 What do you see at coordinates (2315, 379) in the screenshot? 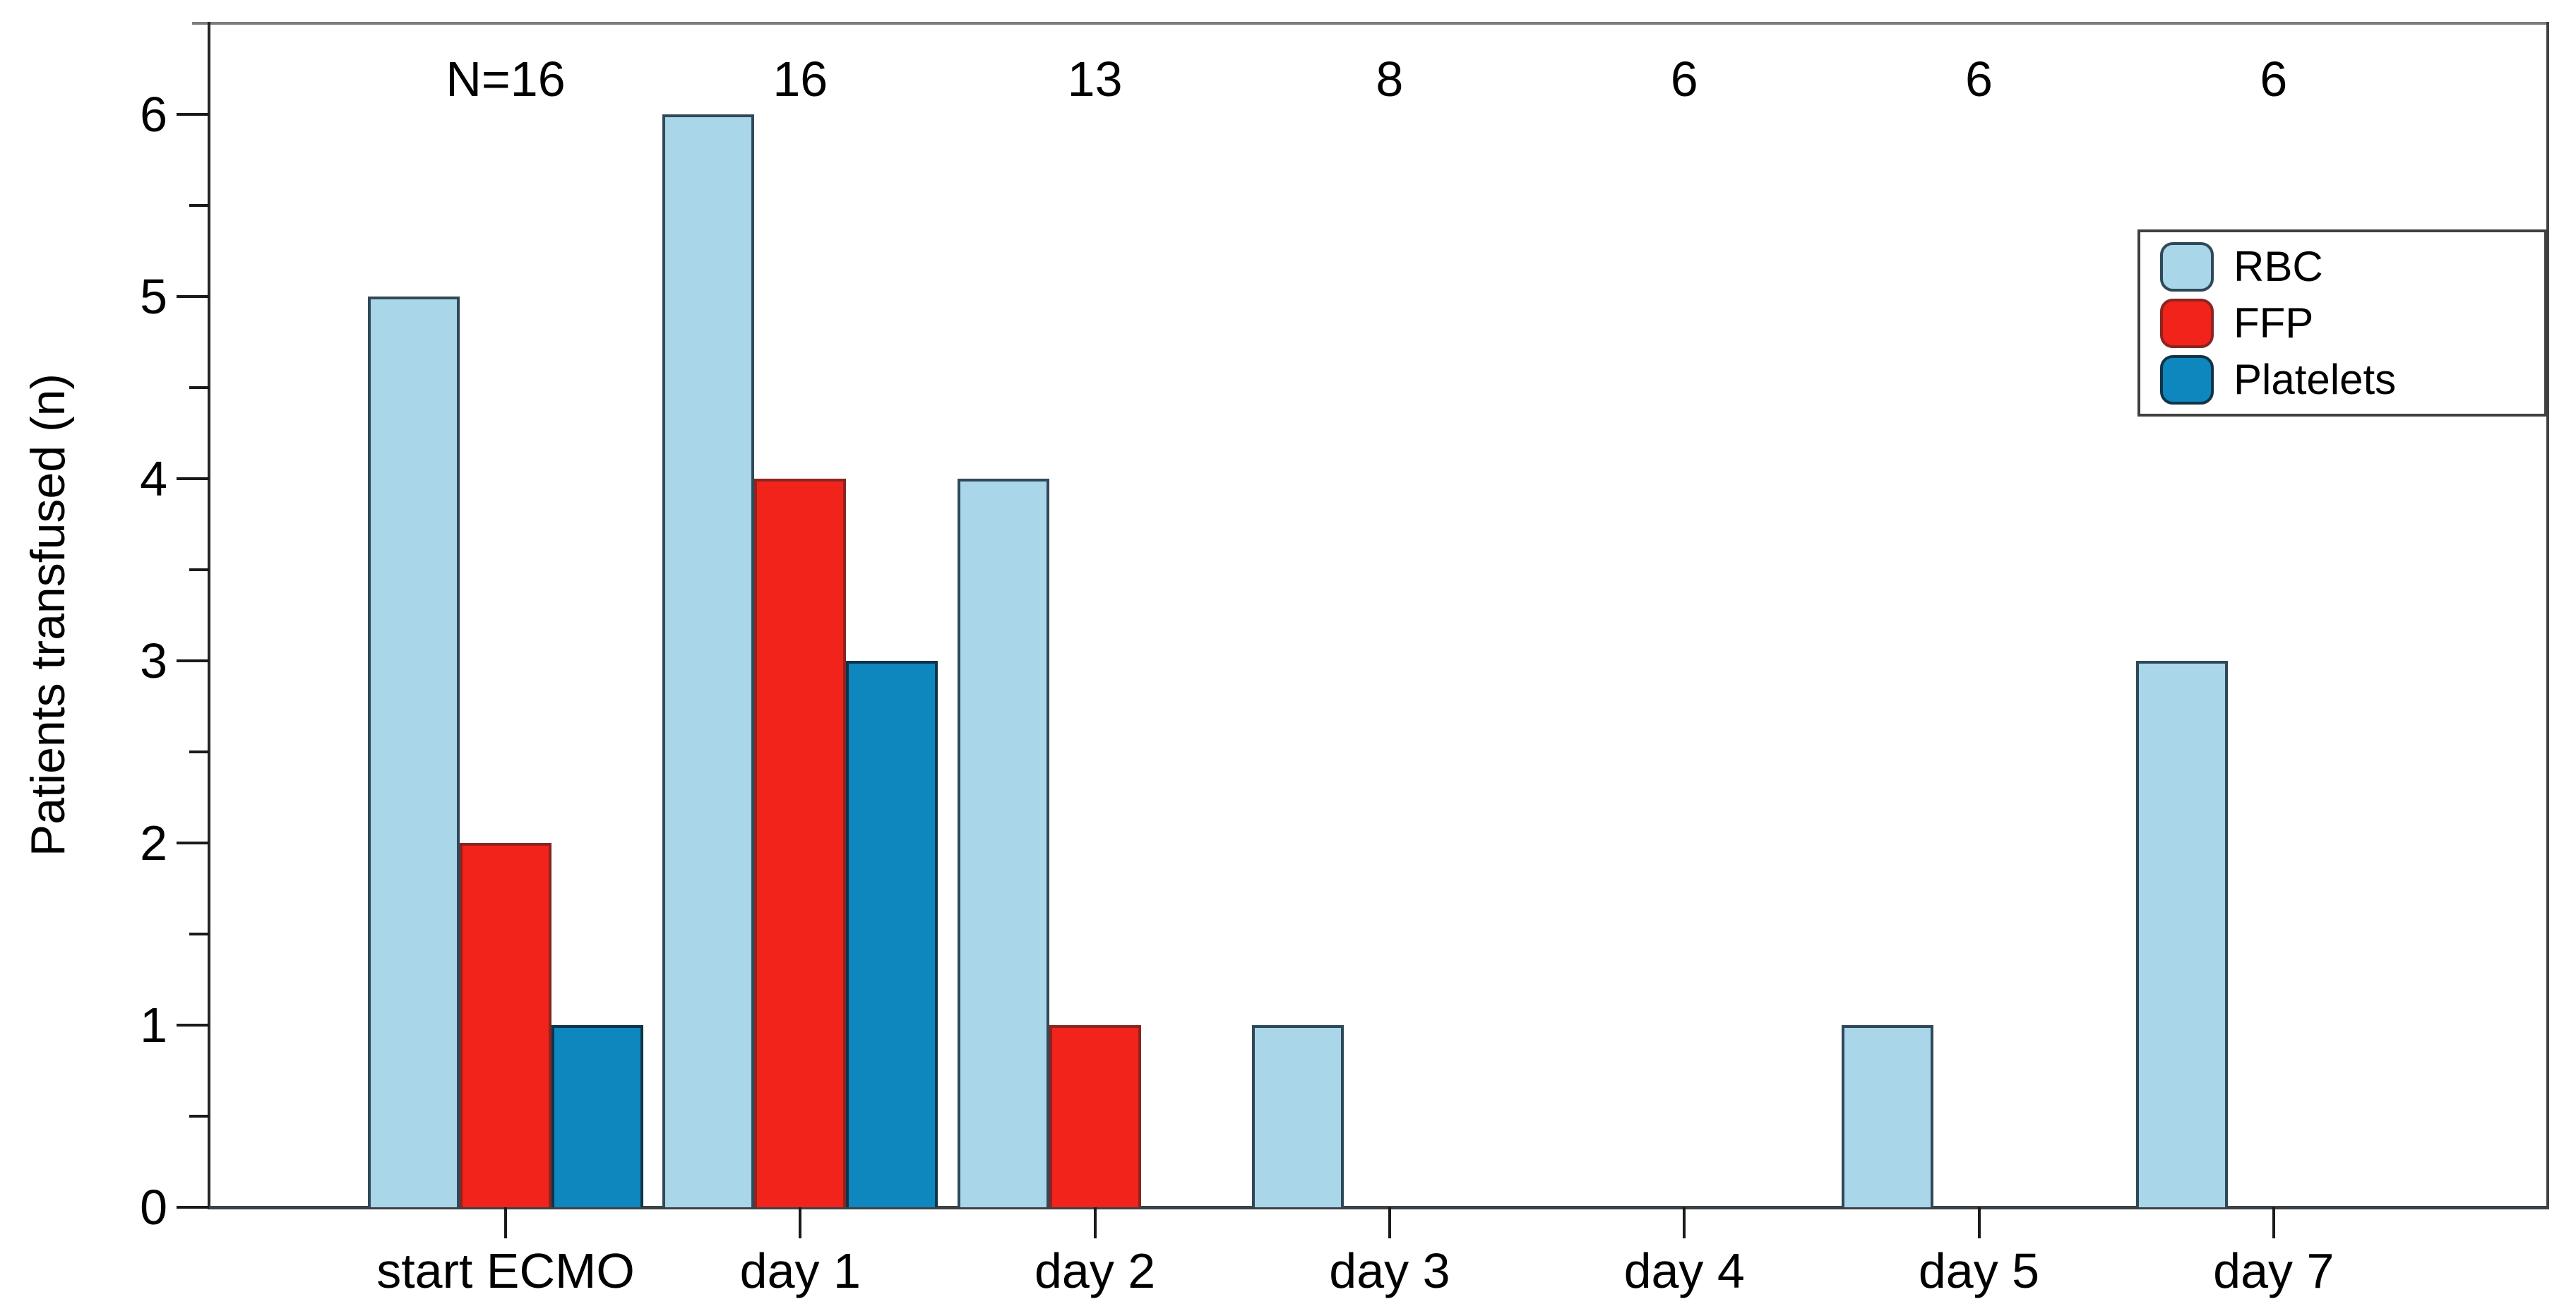
I see `legend-label-platelets: Platelets` at bounding box center [2315, 379].